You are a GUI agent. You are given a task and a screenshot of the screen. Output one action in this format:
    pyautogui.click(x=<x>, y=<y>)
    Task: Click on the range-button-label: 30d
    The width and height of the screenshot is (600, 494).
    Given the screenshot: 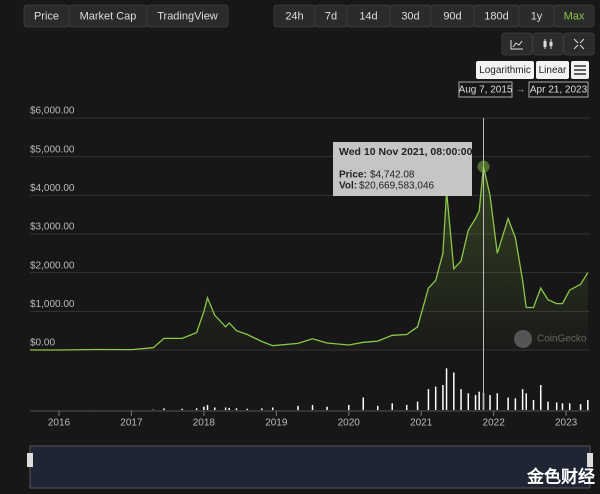 What is the action you would take?
    pyautogui.click(x=410, y=16)
    